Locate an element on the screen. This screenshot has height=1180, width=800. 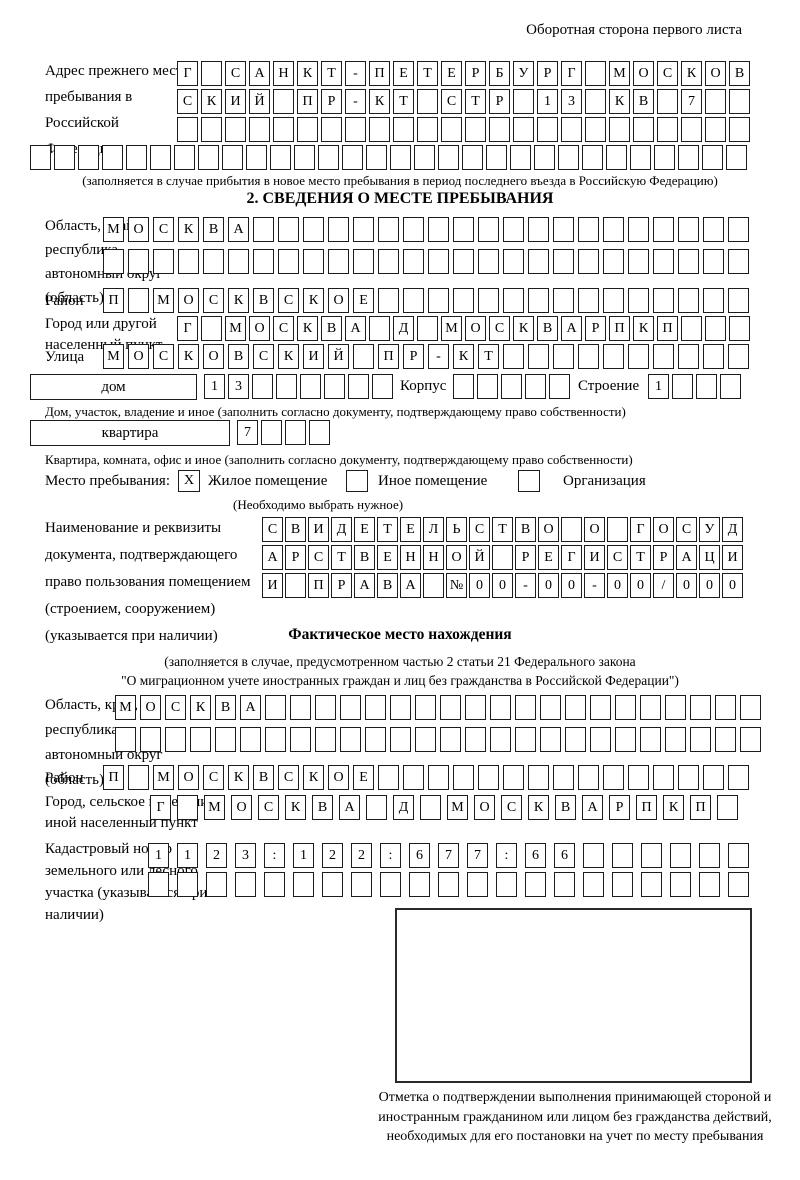
char-box: - is located at coordinates (594, 585).